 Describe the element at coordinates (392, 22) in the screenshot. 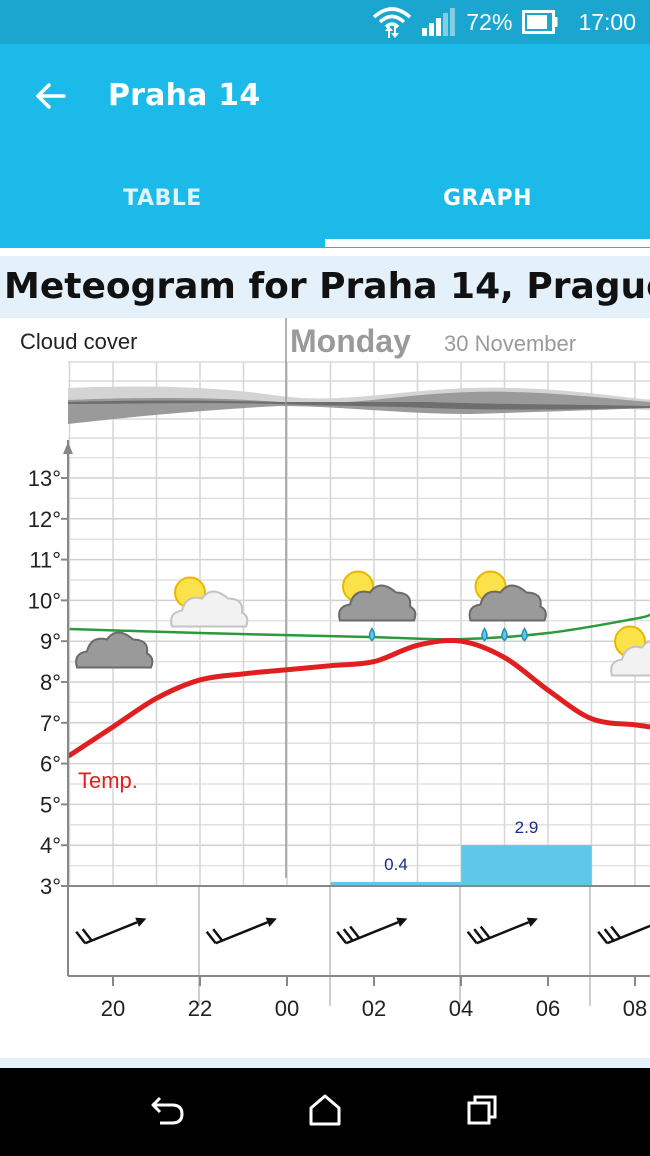

I see `wifi-icon` at that location.